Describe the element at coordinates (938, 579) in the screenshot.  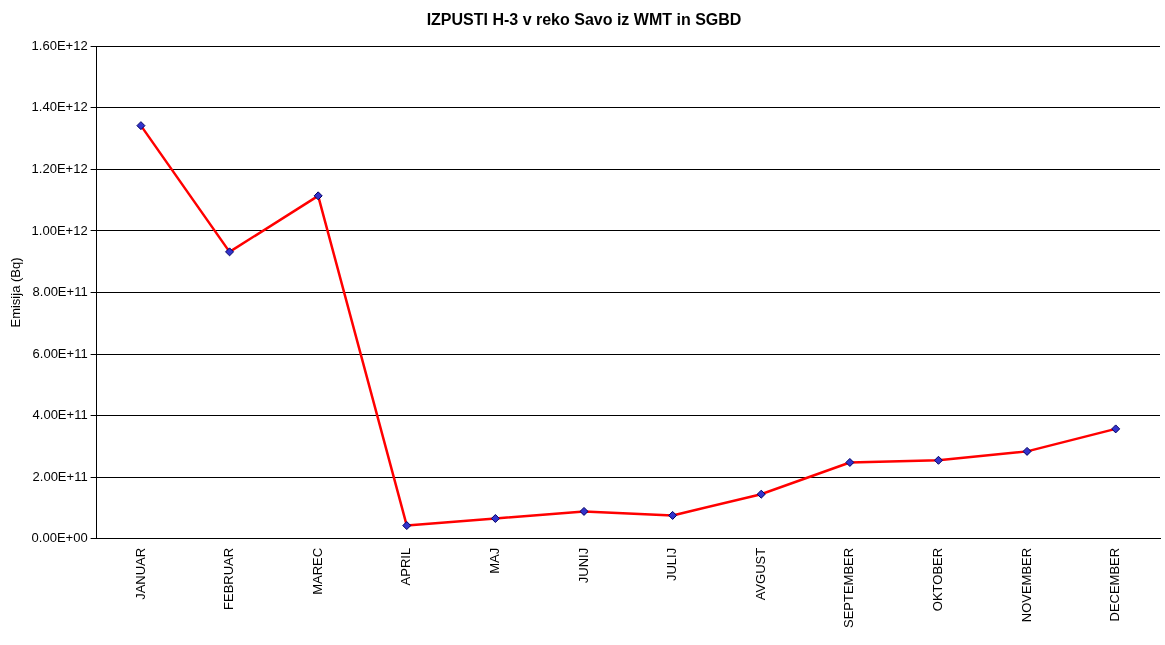
I see `x-tick-label: OKTOBER` at that location.